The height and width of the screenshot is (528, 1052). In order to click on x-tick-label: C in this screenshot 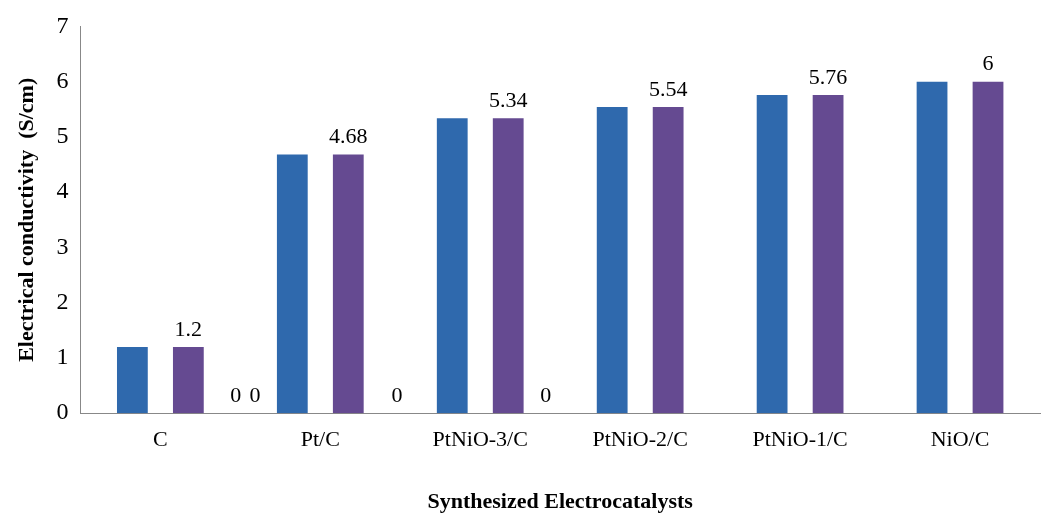, I will do `click(160, 439)`.